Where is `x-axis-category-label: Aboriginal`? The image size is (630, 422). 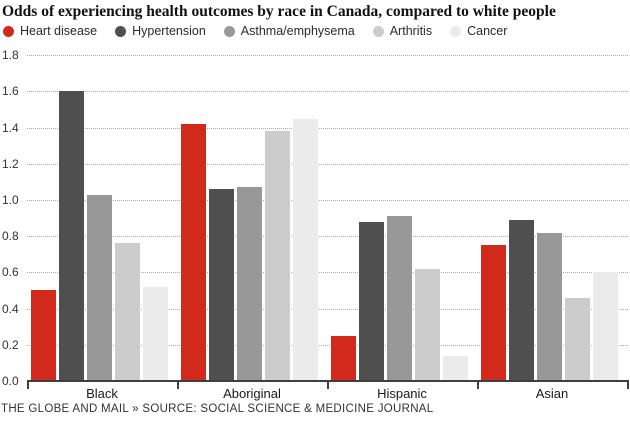
x-axis-category-label: Aboriginal is located at coordinates (252, 393).